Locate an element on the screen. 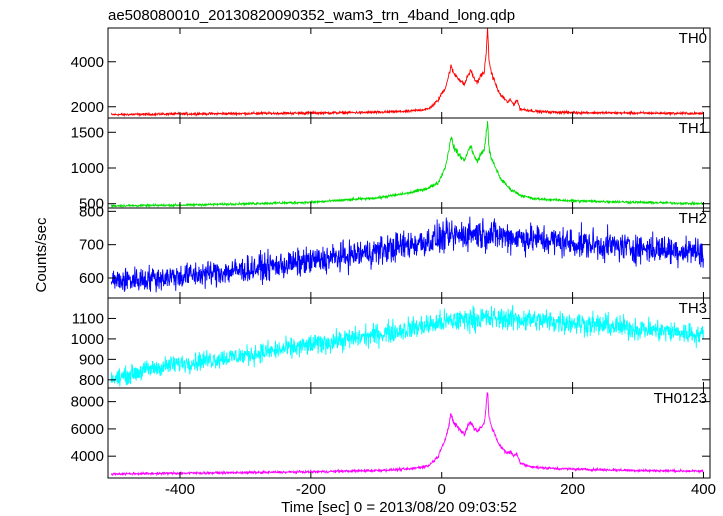 Image resolution: width=723 pixels, height=516 pixels. y-tick-label-th3-800: 800 is located at coordinates (91, 380).